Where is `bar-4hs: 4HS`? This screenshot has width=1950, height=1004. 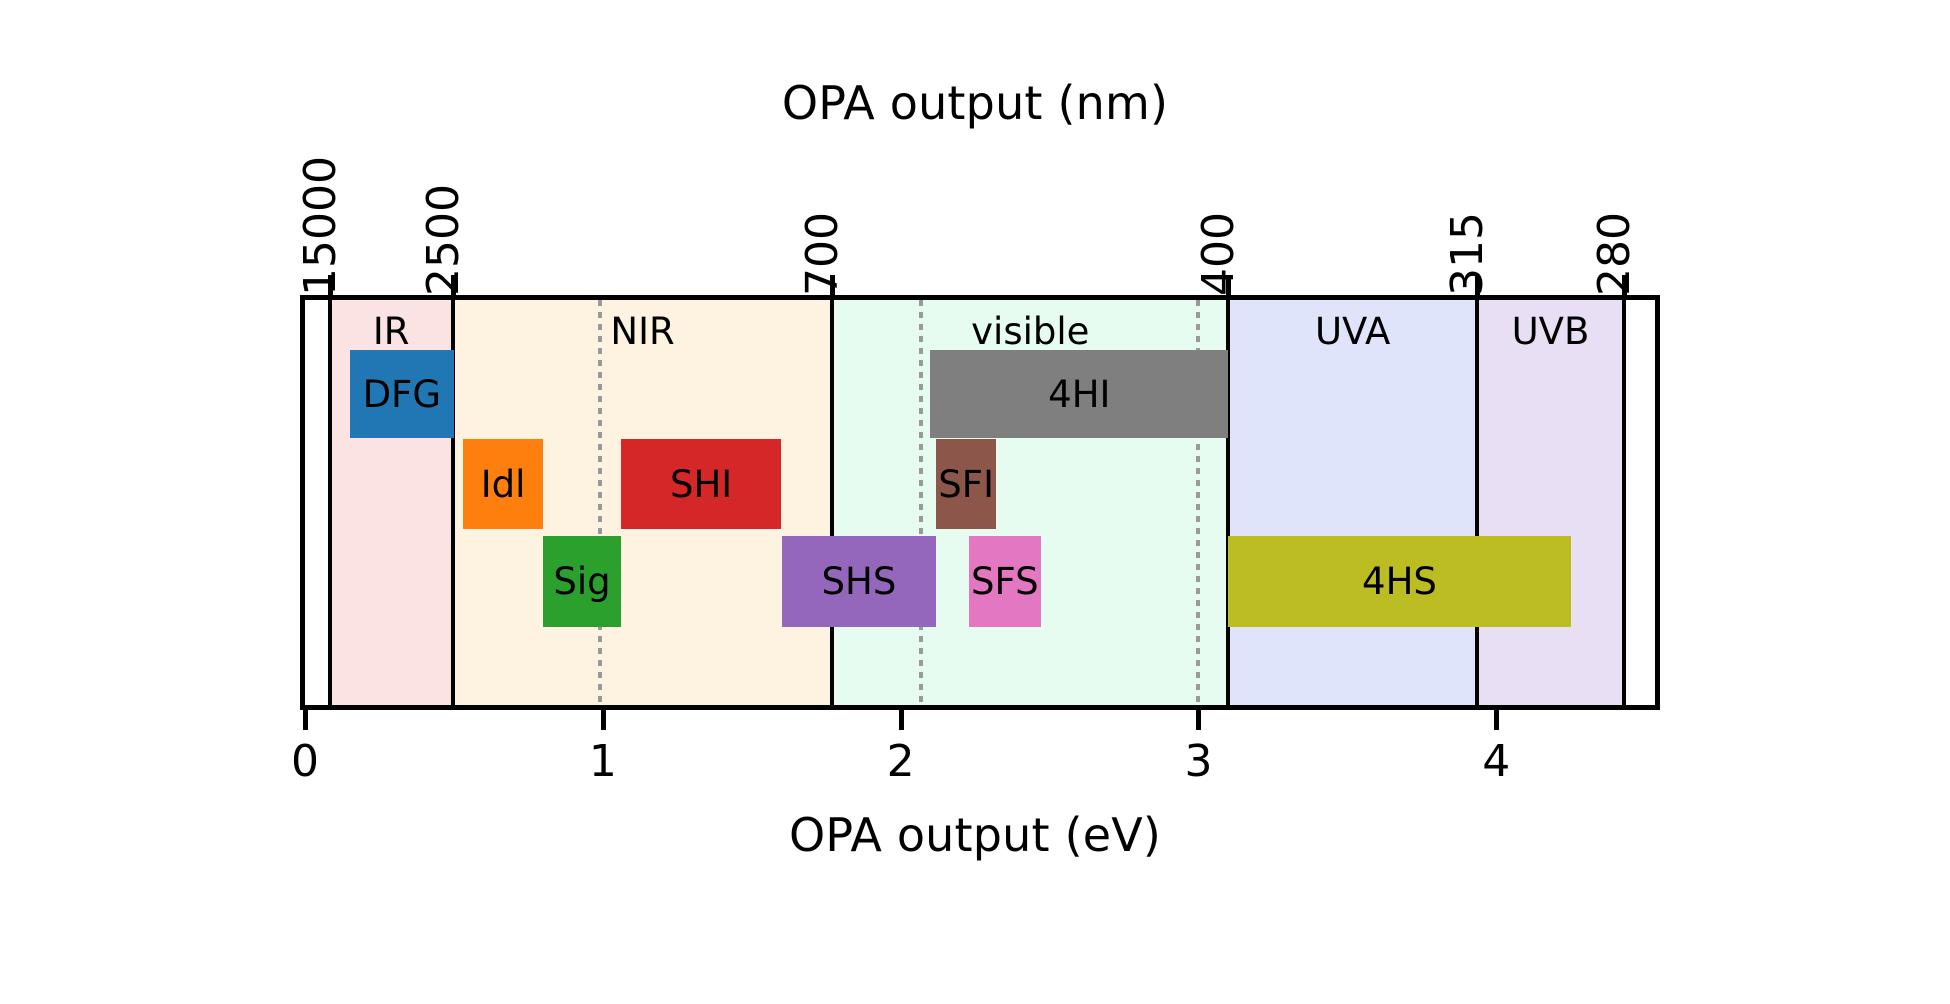 bar-4hs: 4HS is located at coordinates (1399, 581).